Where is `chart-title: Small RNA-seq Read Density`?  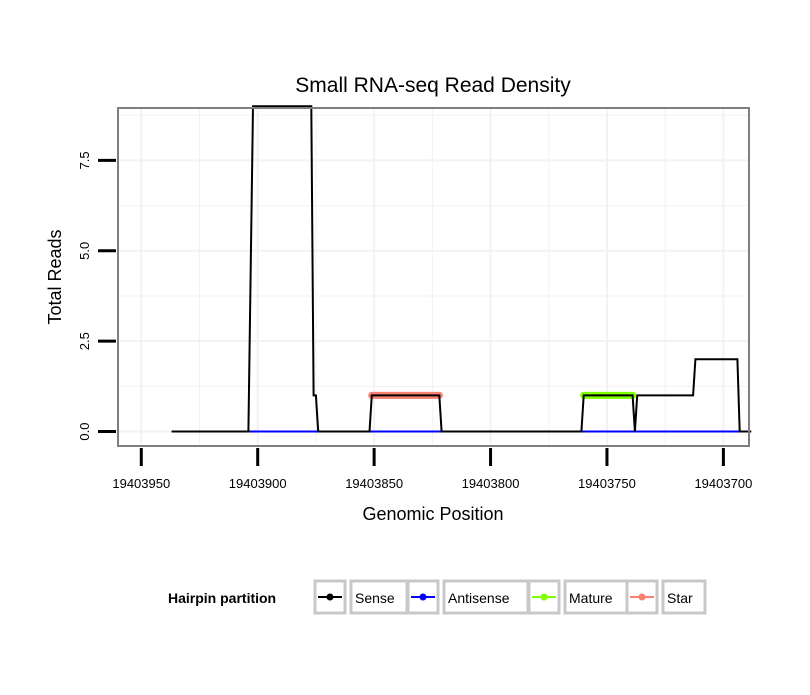
chart-title: Small RNA-seq Read Density is located at coordinates (433, 85).